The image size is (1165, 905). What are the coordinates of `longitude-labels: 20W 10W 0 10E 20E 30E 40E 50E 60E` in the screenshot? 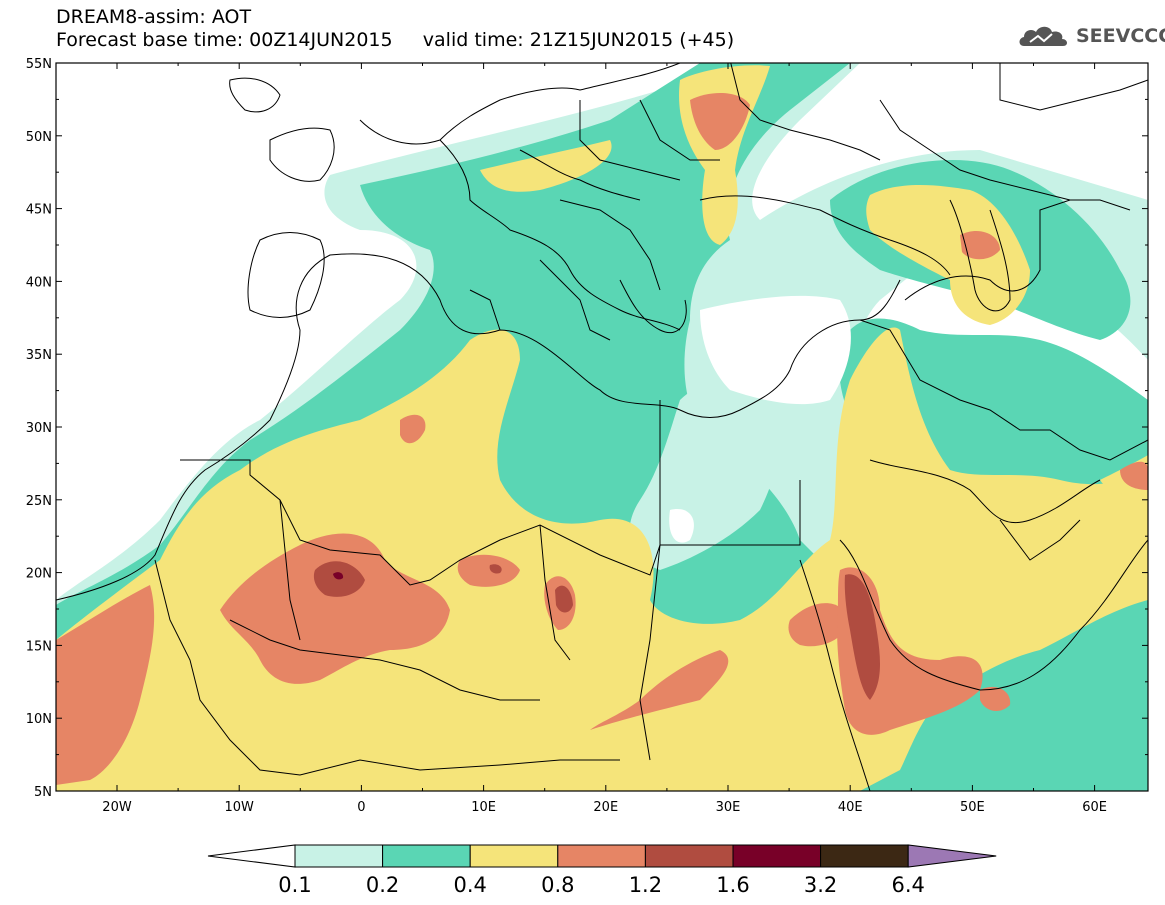 It's located at (604, 807).